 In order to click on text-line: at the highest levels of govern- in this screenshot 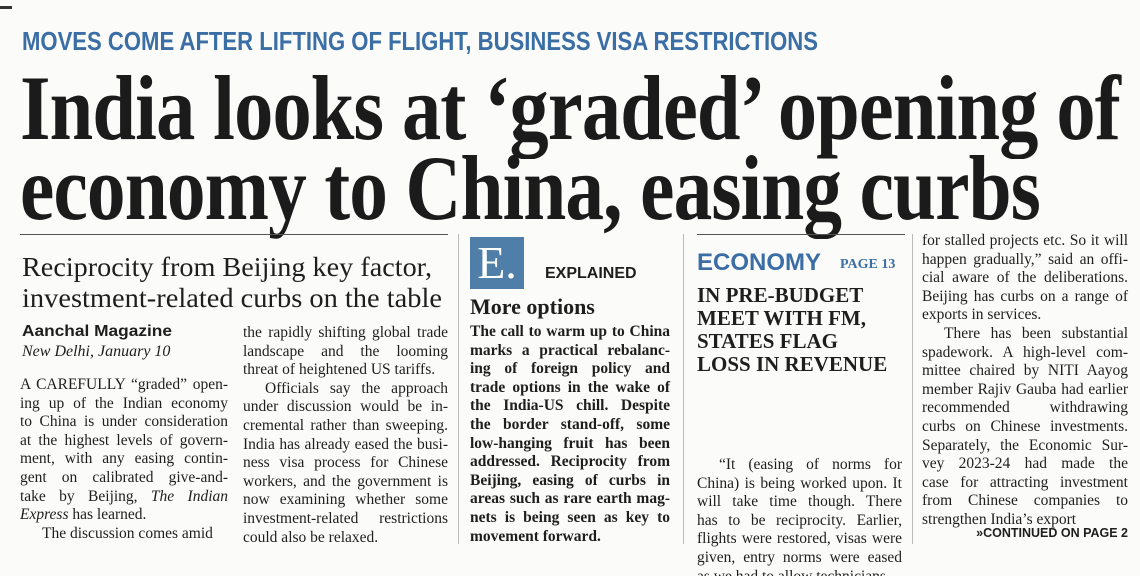, I will do `click(124, 440)`.